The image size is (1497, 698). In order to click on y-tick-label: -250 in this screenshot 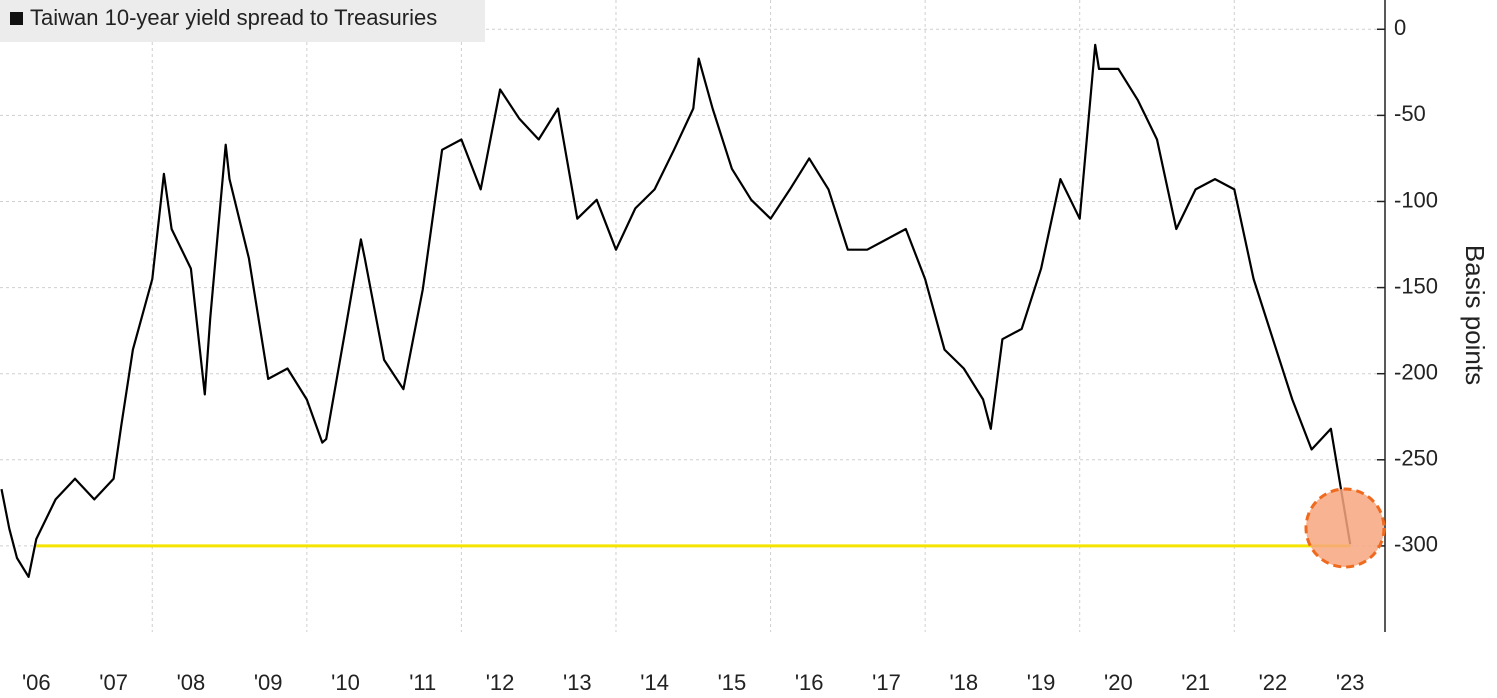, I will do `click(1416, 458)`.